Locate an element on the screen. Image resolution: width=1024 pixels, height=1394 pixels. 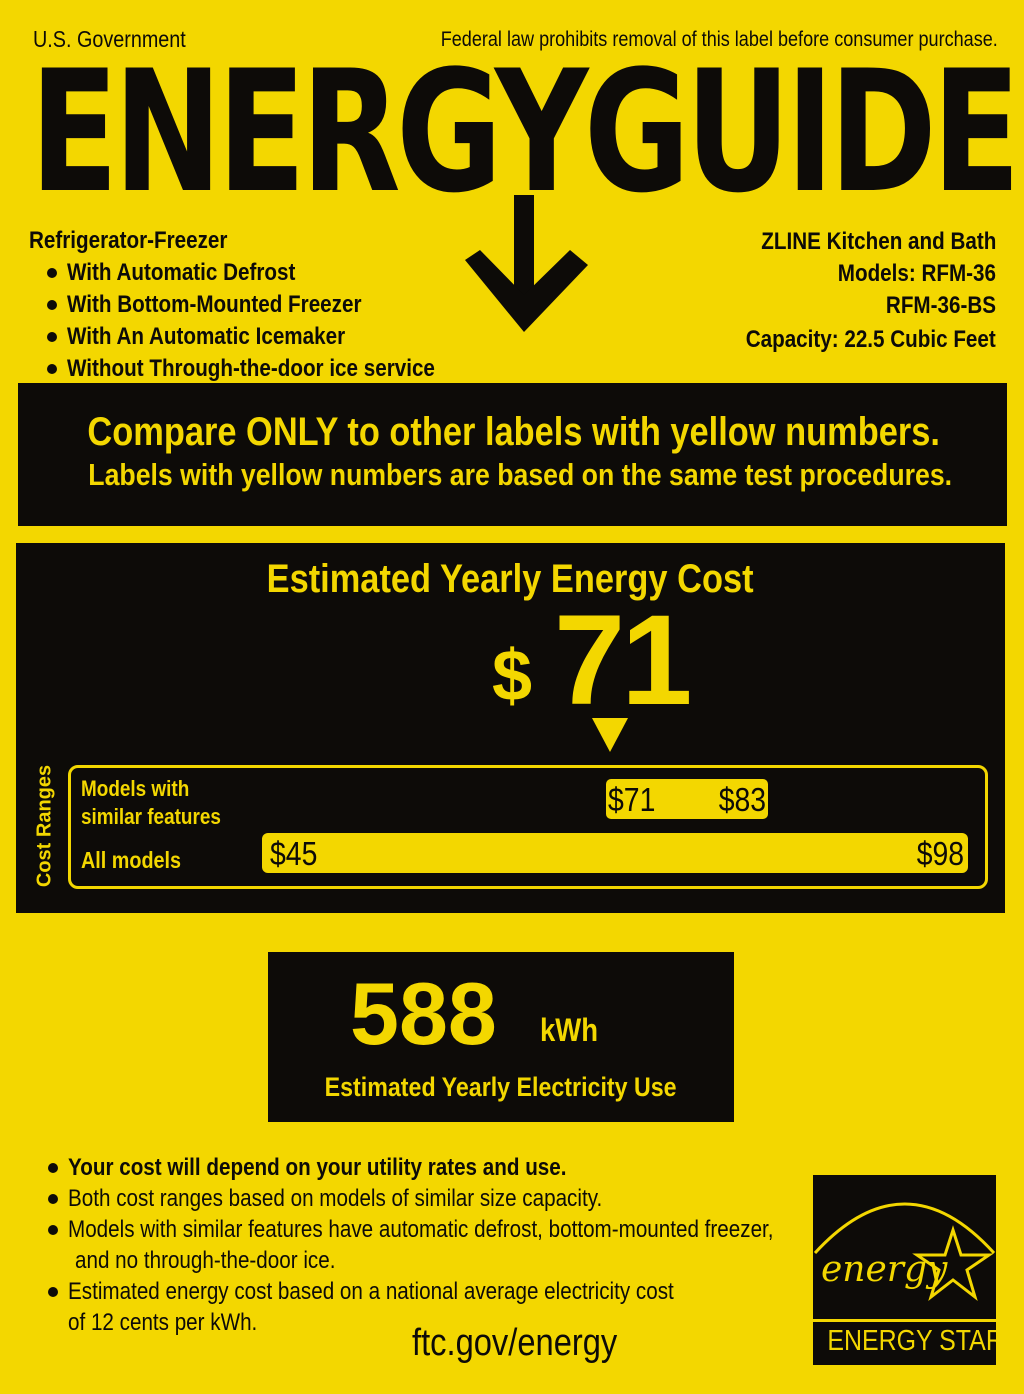
cost-currency: $ is located at coordinates (512, 676).